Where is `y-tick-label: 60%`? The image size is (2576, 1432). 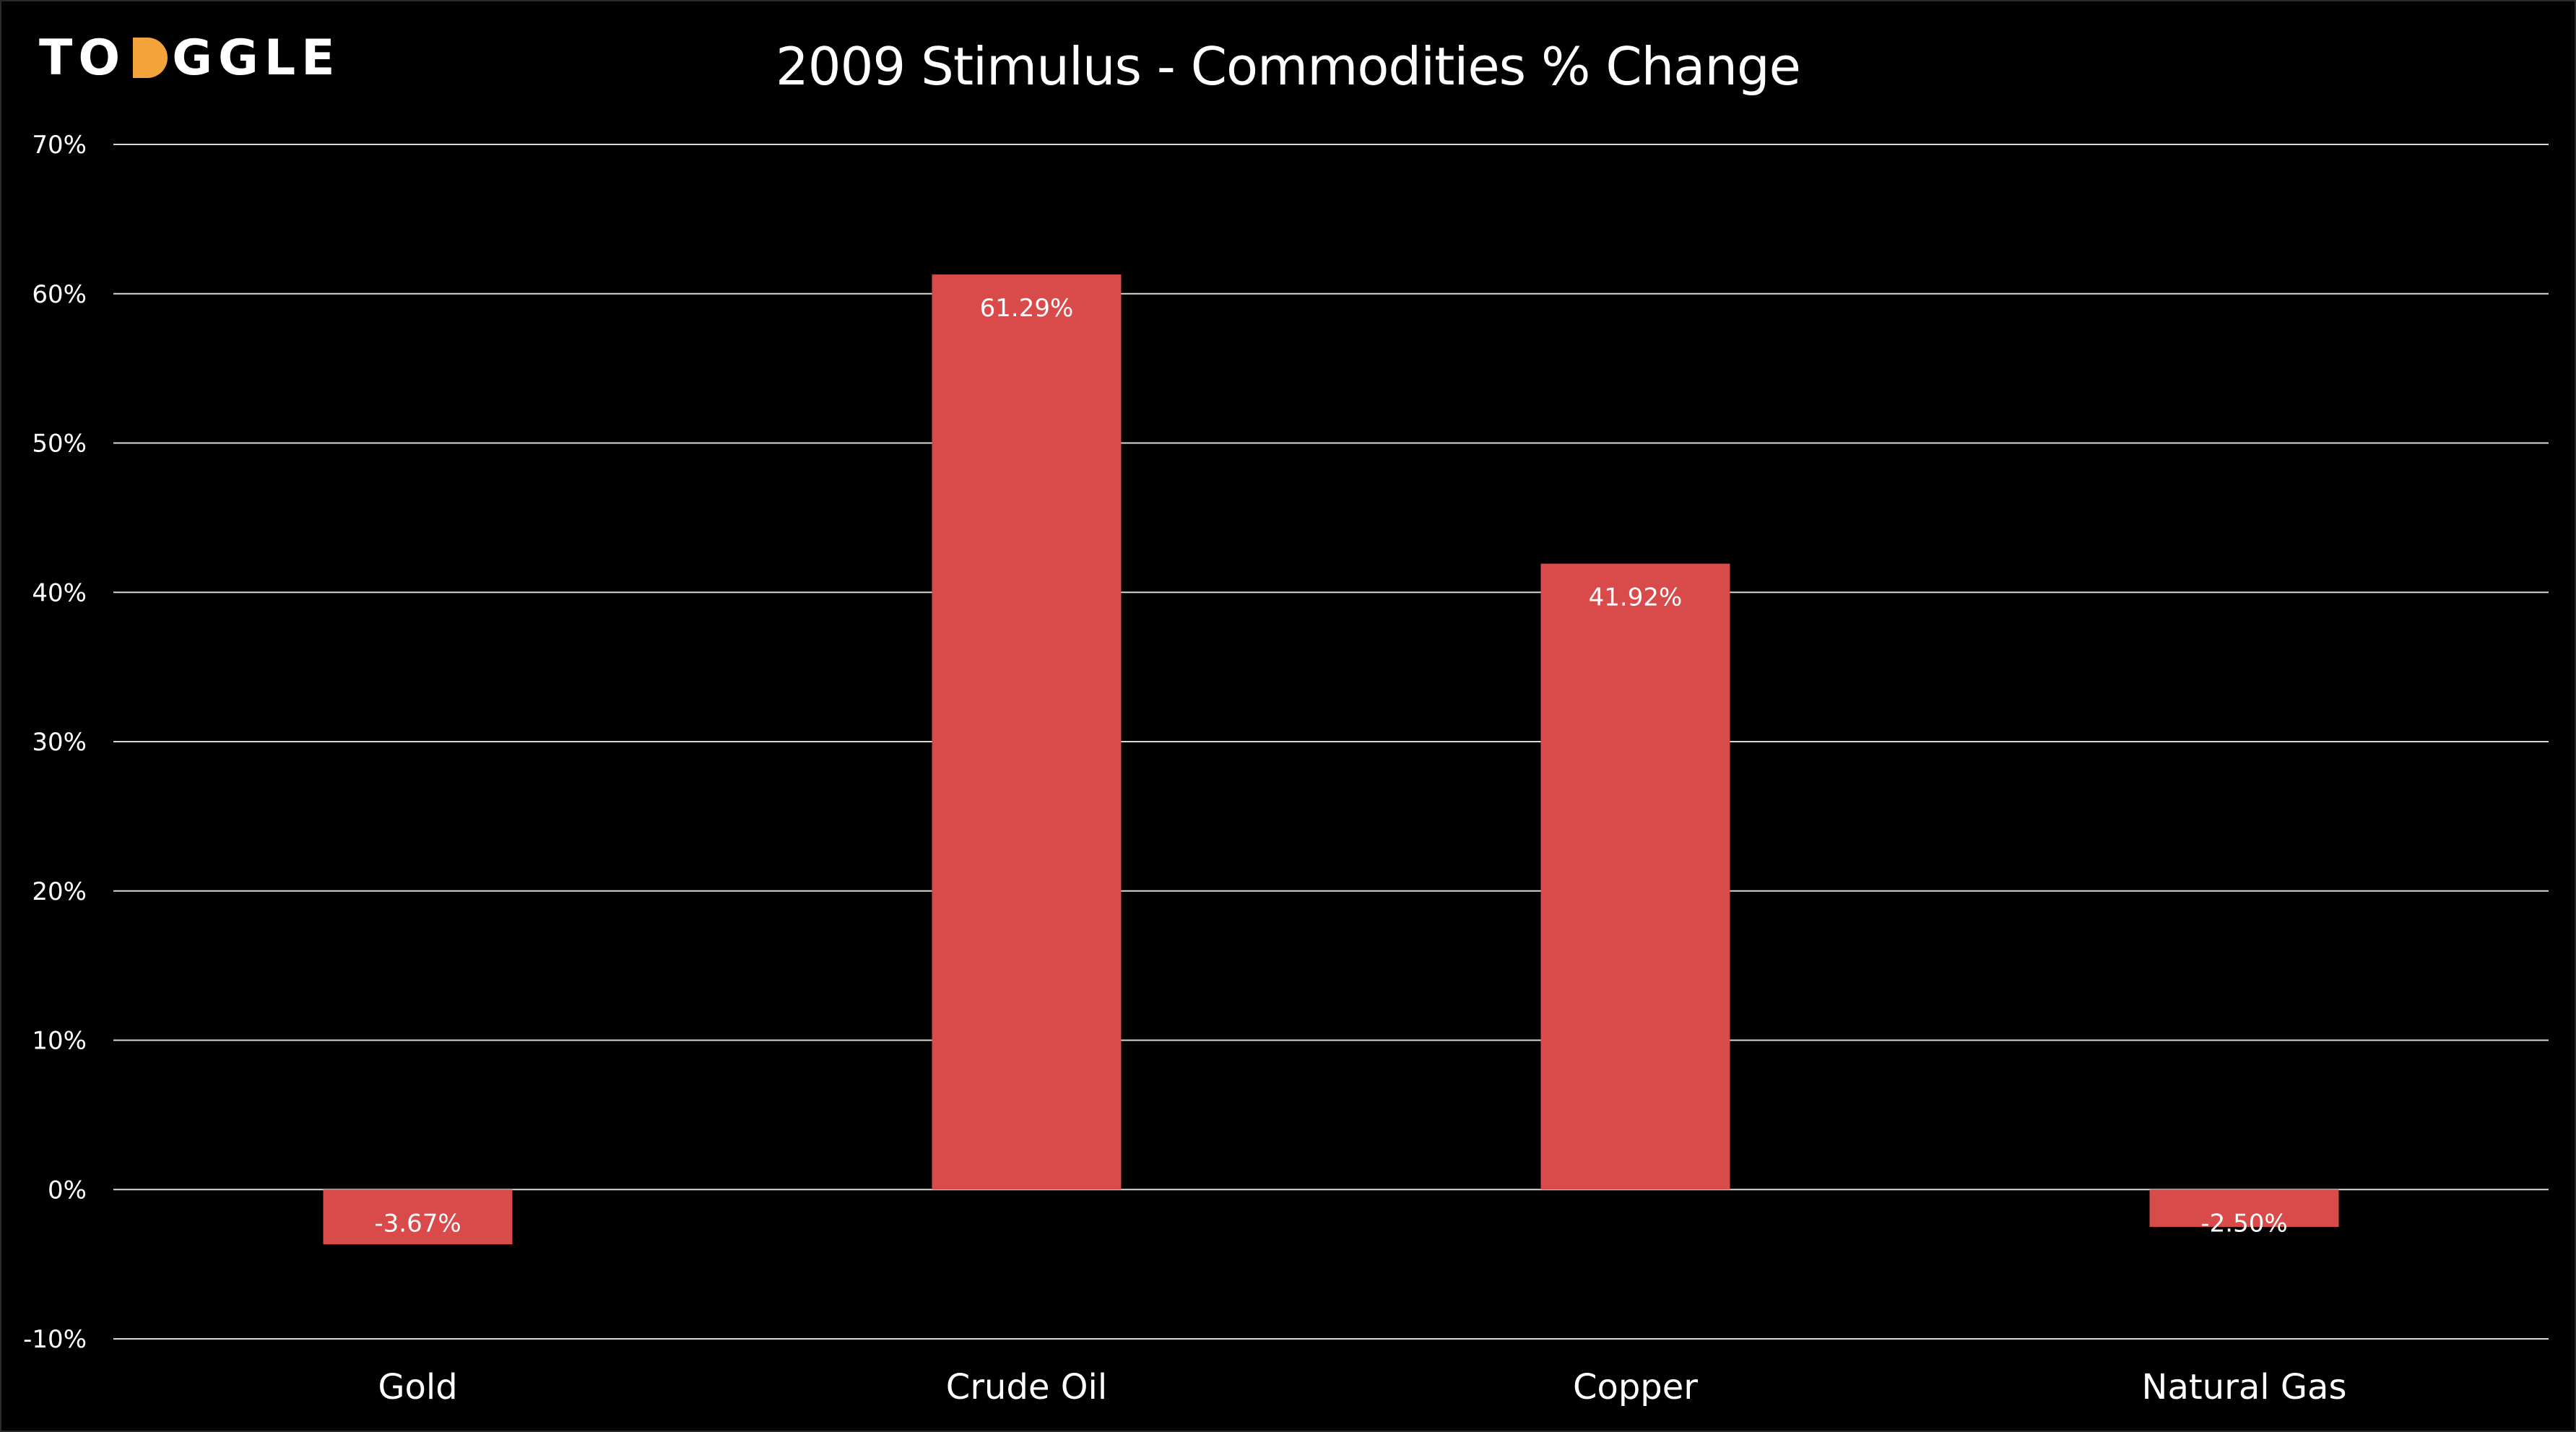
y-tick-label: 60% is located at coordinates (59, 294).